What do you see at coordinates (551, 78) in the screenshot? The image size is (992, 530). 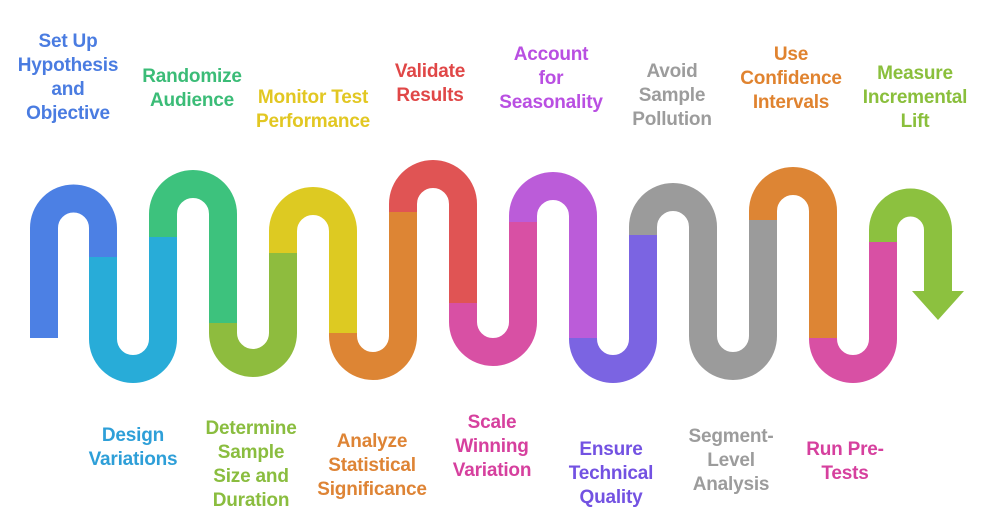 I see `step-label-9: Account for Seasonality` at bounding box center [551, 78].